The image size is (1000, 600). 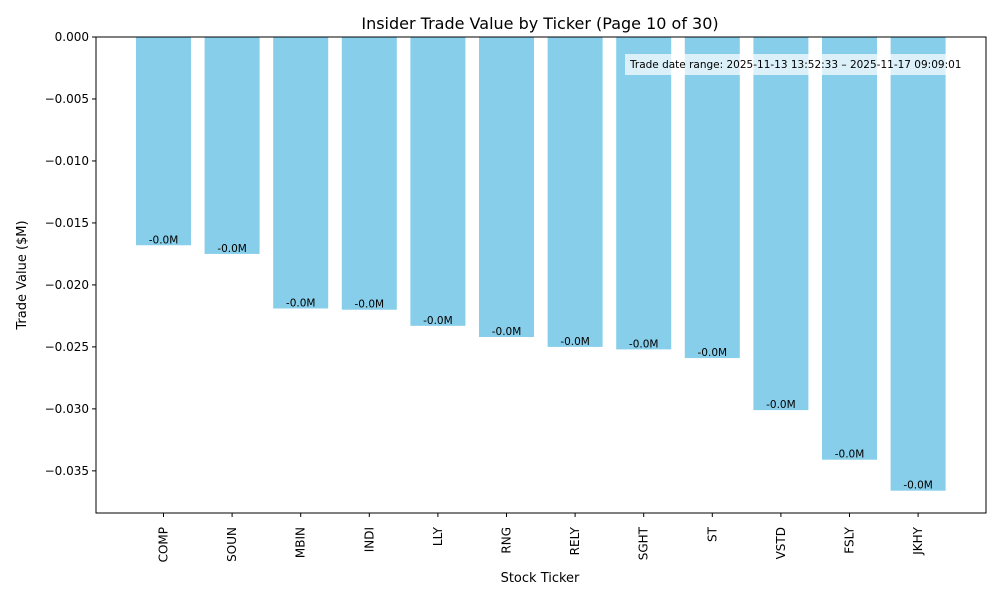 What do you see at coordinates (232, 544) in the screenshot?
I see `x-tick-label-soun: SOUN` at bounding box center [232, 544].